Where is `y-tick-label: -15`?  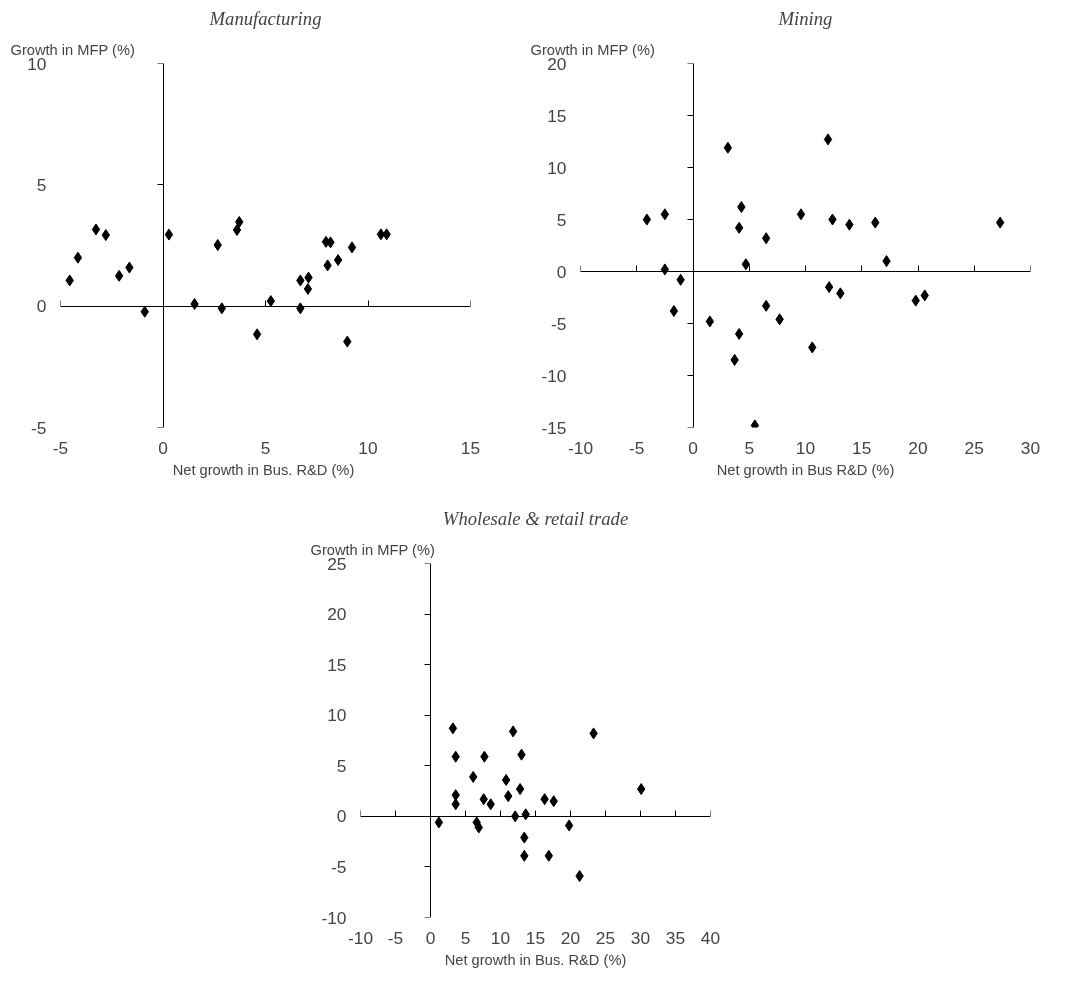
y-tick-label: -15 is located at coordinates (554, 427).